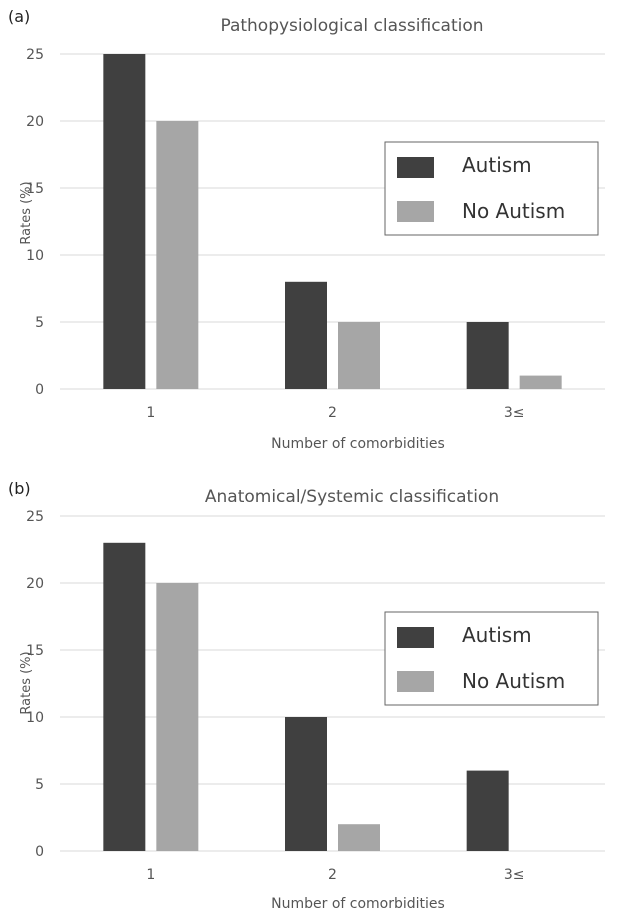  Describe the element at coordinates (358, 904) in the screenshot. I see `panel-b-x-axis-label: Number of comorbidities` at that location.